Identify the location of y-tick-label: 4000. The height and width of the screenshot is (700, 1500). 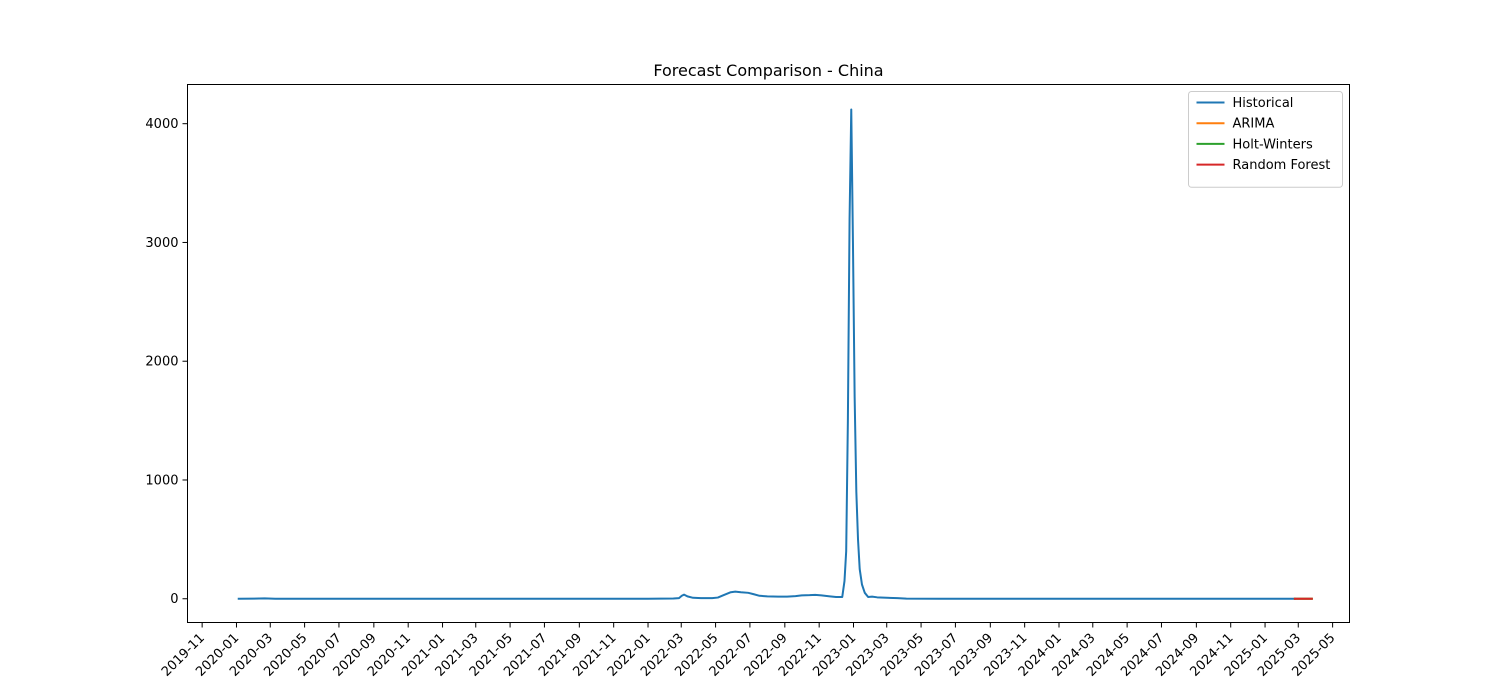
(161, 124).